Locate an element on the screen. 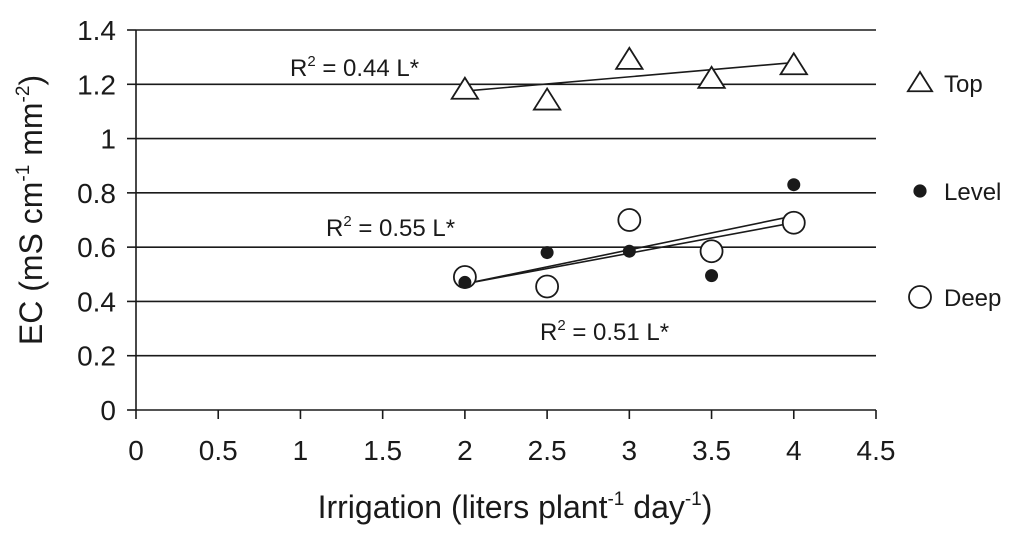 Image resolution: width=1020 pixels, height=536 pixels. x-tick-label: 0.5 is located at coordinates (218, 450).